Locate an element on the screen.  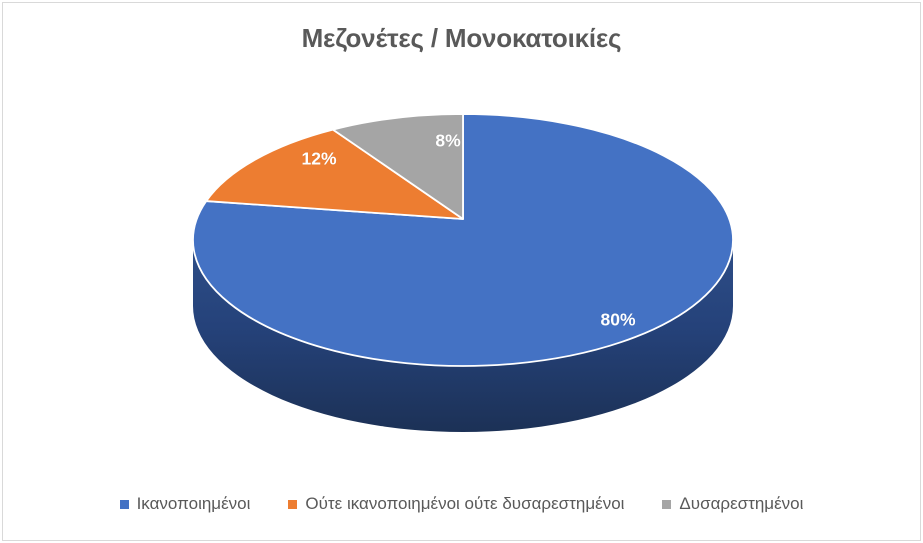
data-label-2: 8% is located at coordinates (448, 140).